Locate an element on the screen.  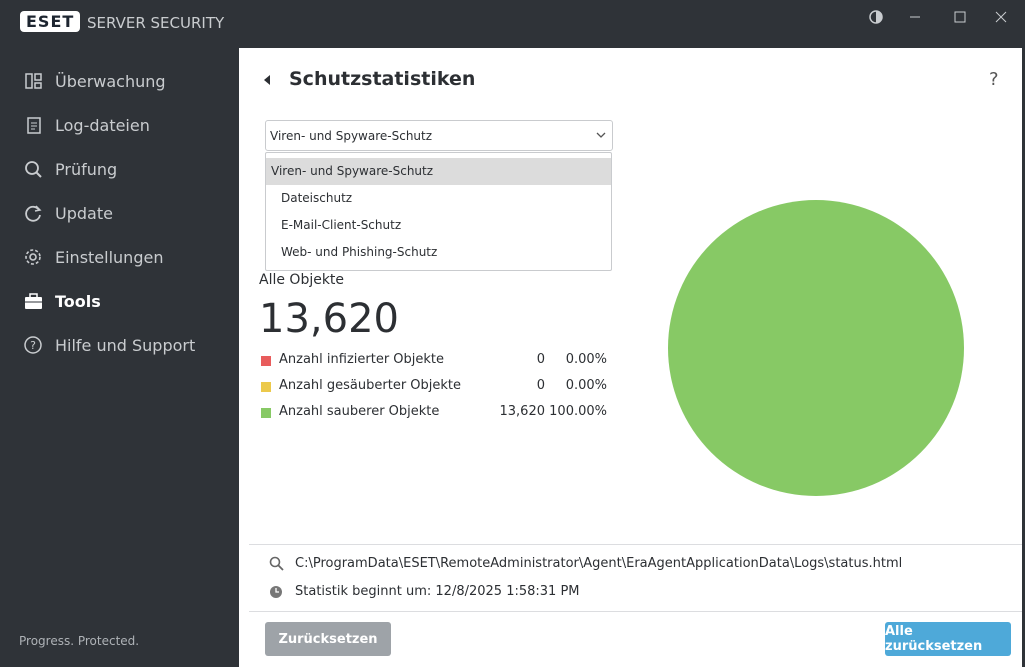
window-edge is located at coordinates (1023, 357).